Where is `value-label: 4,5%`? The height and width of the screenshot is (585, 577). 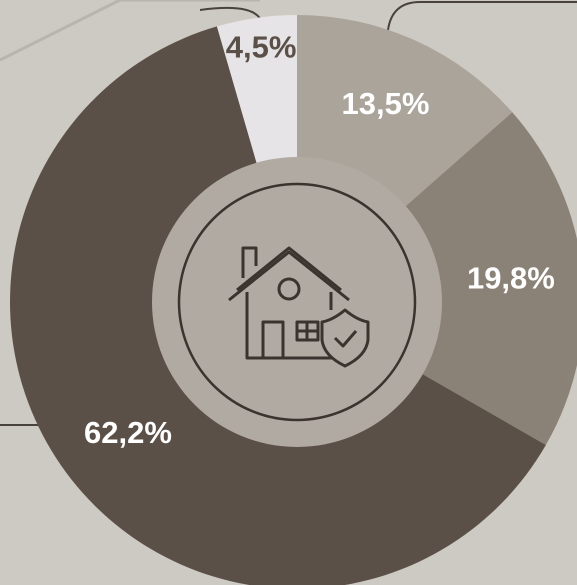
value-label: 4,5% is located at coordinates (261, 47).